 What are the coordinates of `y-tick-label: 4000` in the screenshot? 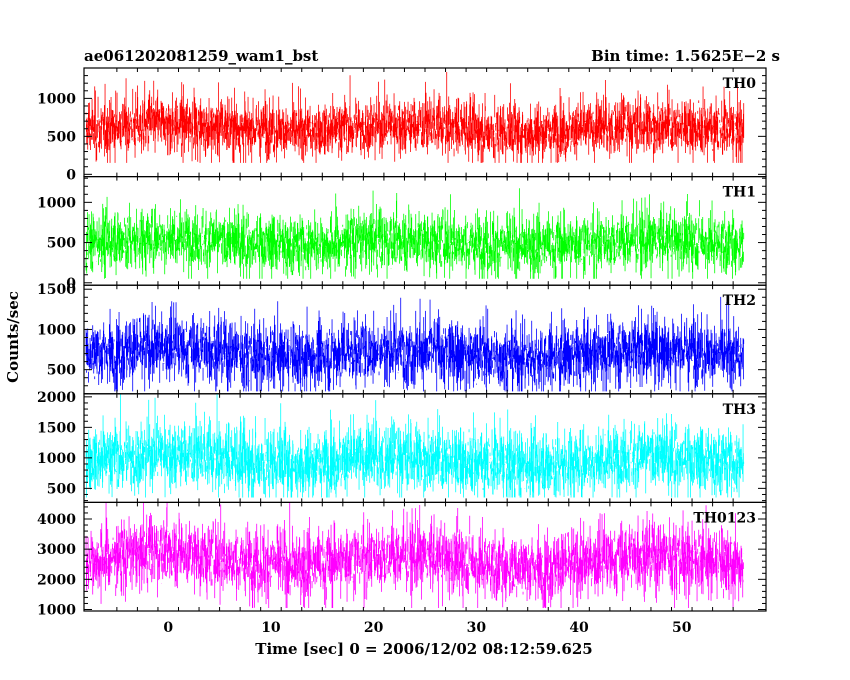 It's located at (56, 520).